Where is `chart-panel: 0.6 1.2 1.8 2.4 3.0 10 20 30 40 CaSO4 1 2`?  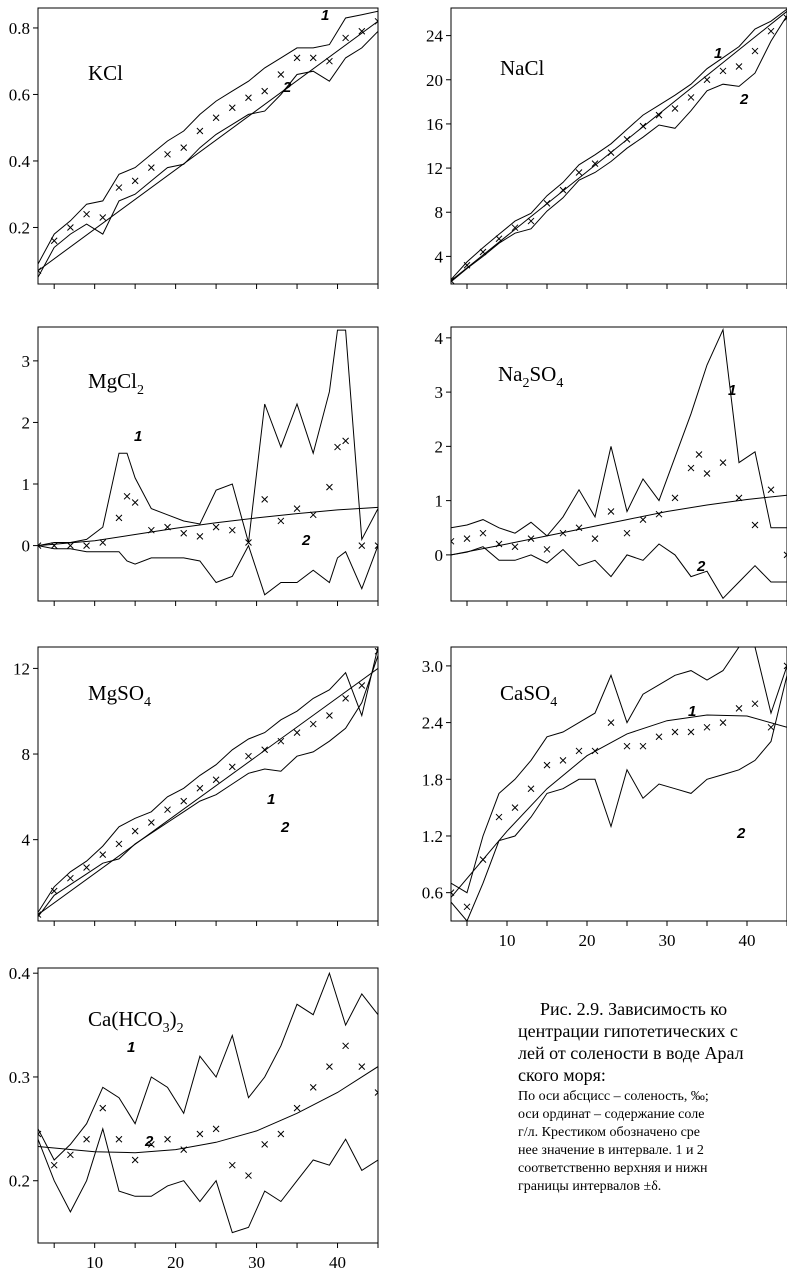
chart-panel: 0.6 1.2 1.8 2.4 3.0 10 20 30 40 CaSO4 1 2 is located at coordinates (604, 798).